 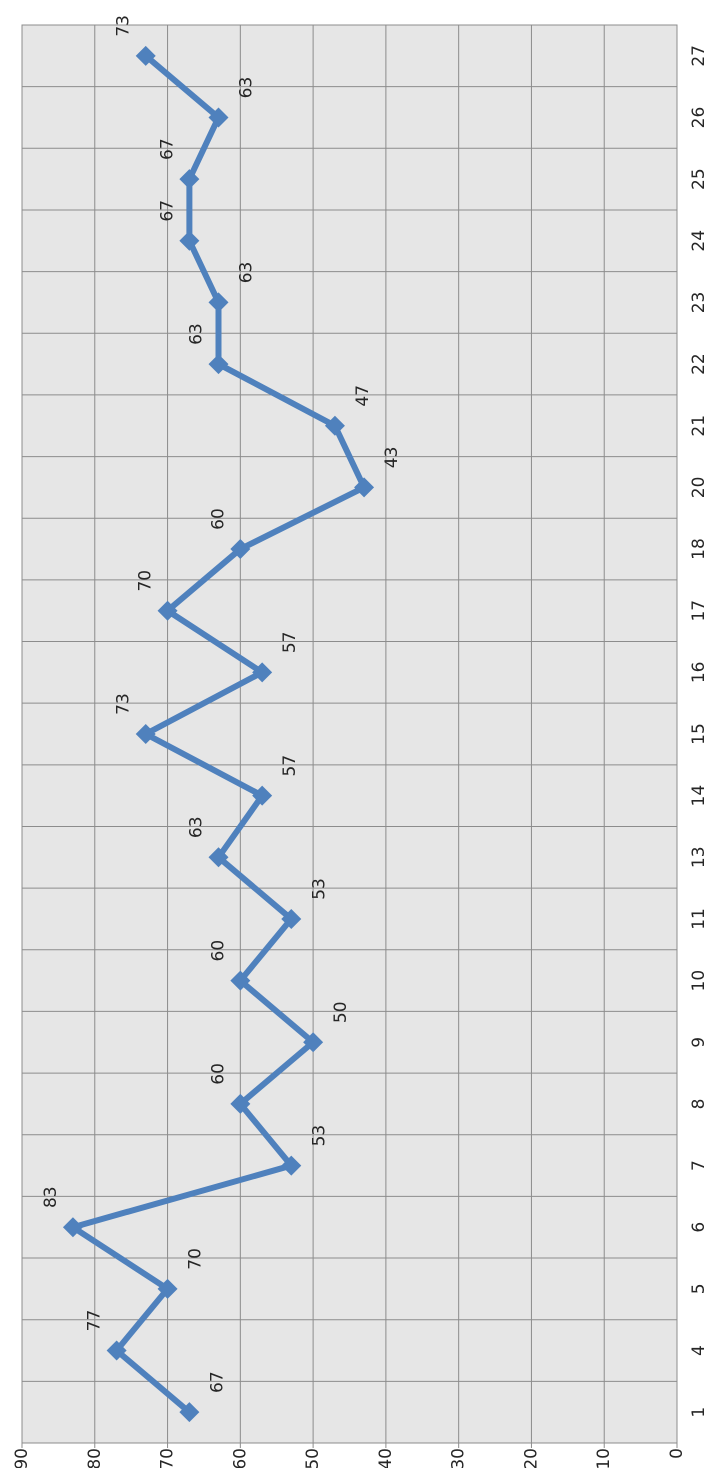 I want to click on x-tick-label: 27, so click(x=699, y=56).